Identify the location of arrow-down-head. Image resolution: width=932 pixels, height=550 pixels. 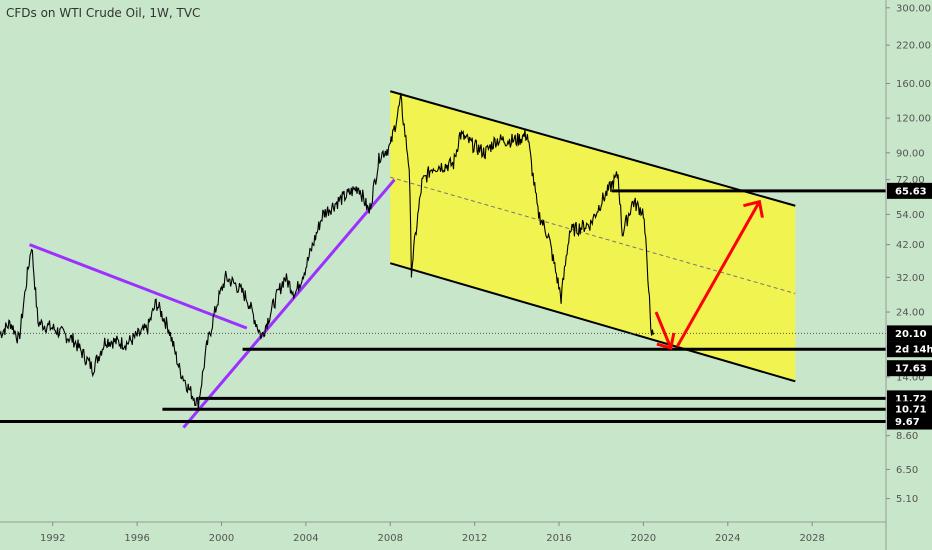
(666, 341).